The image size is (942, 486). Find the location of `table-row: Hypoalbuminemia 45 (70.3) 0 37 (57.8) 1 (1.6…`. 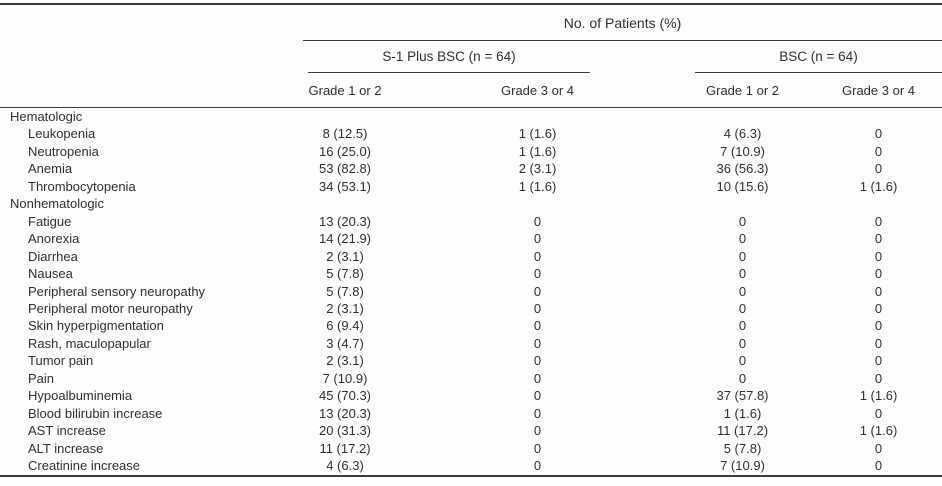

table-row: Hypoalbuminemia 45 (70.3) 0 37 (57.8) 1 (1.6… is located at coordinates (471, 395).